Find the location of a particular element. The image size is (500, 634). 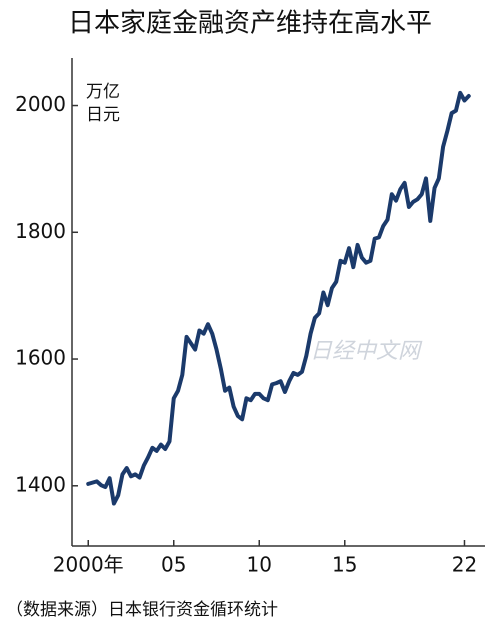

y-tick-label: 2000 is located at coordinates (40, 104).